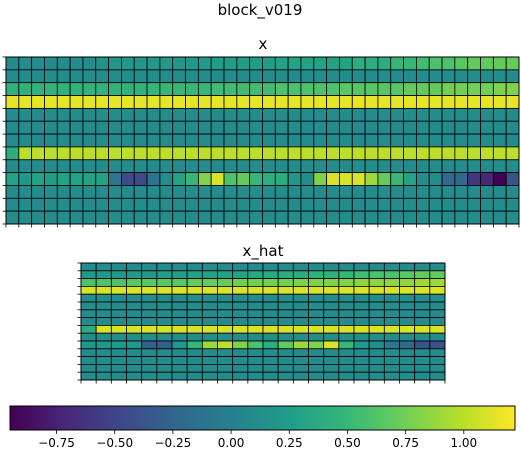 Image resolution: width=521 pixels, height=460 pixels. What do you see at coordinates (463, 443) in the screenshot?
I see `colorbar-tick-label: 1.00` at bounding box center [463, 443].